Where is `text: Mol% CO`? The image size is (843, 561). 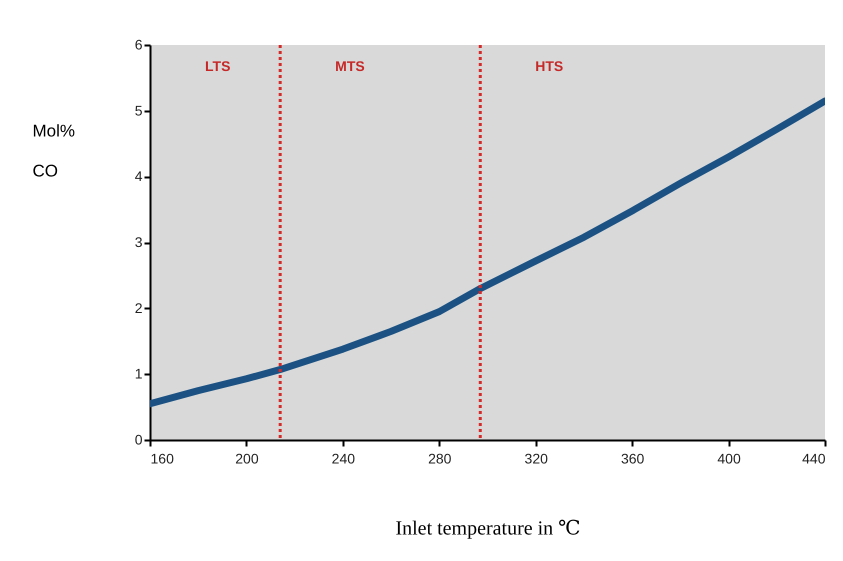
text: Mol% CO is located at coordinates (54, 151).